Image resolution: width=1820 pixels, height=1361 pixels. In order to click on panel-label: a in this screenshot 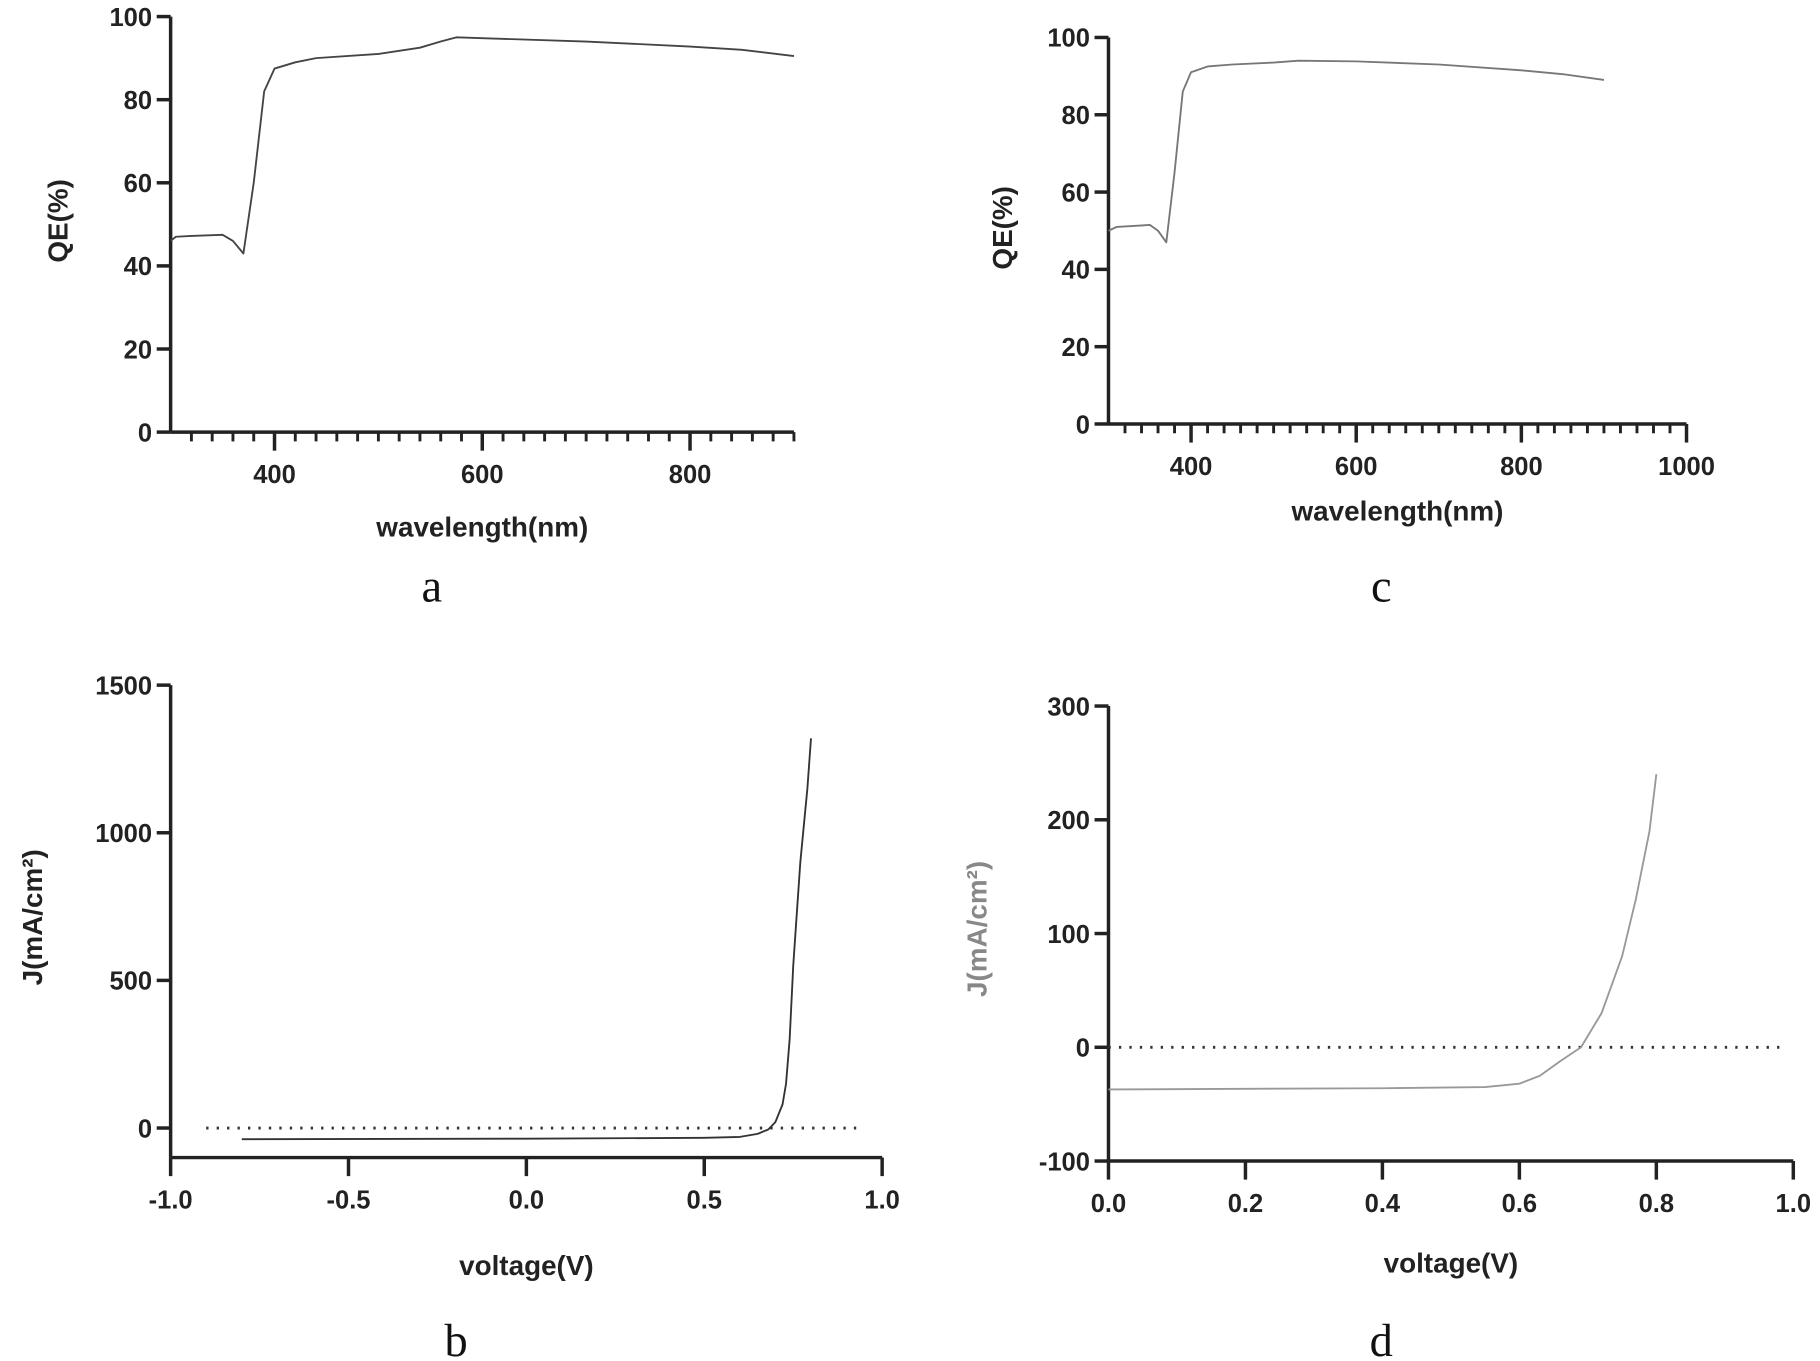, I will do `click(431, 587)`.